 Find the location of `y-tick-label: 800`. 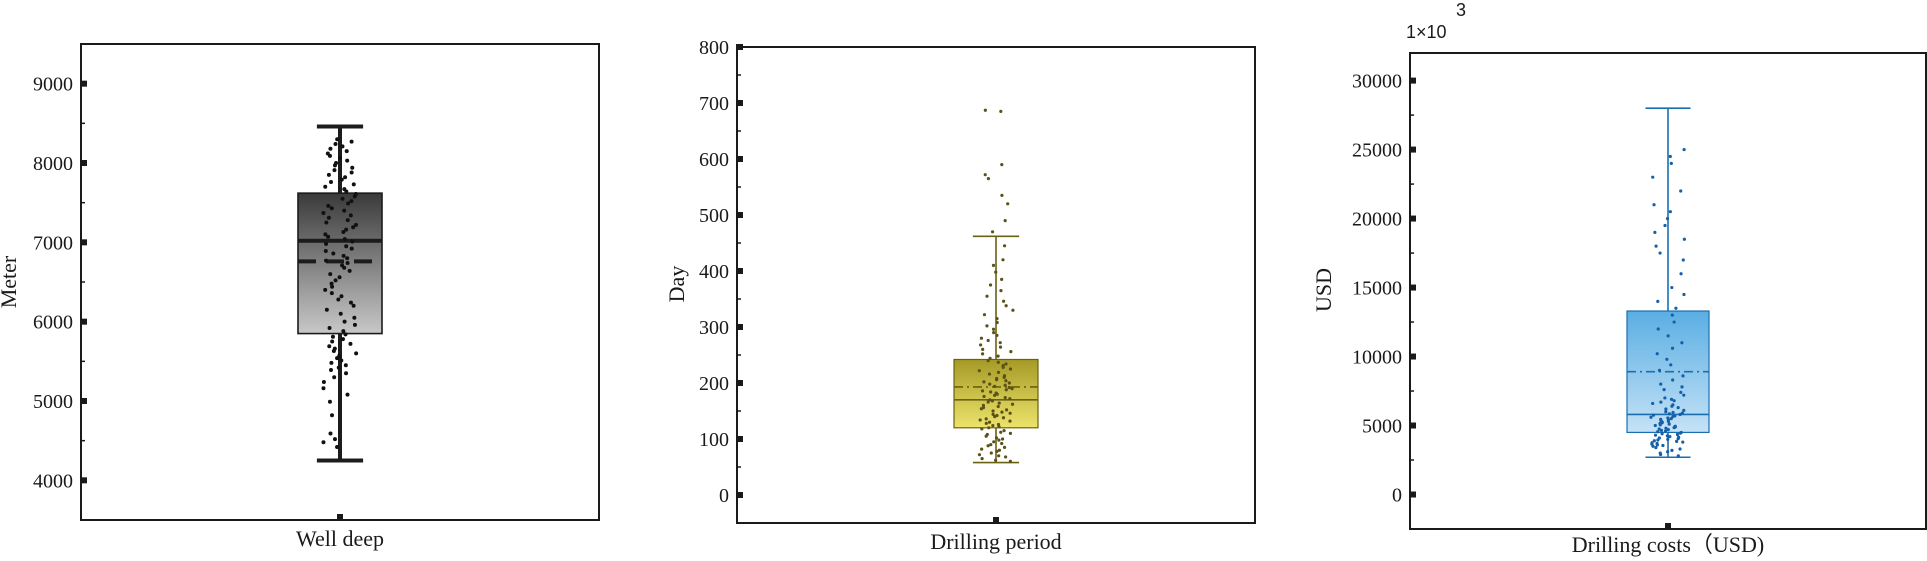

y-tick-label: 800 is located at coordinates (714, 48).